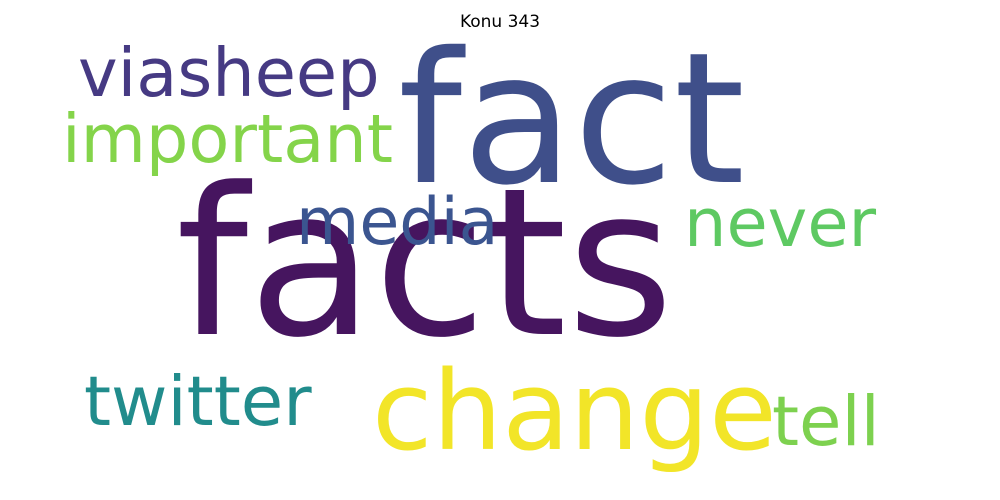  I want to click on word-change: change, so click(574, 411).